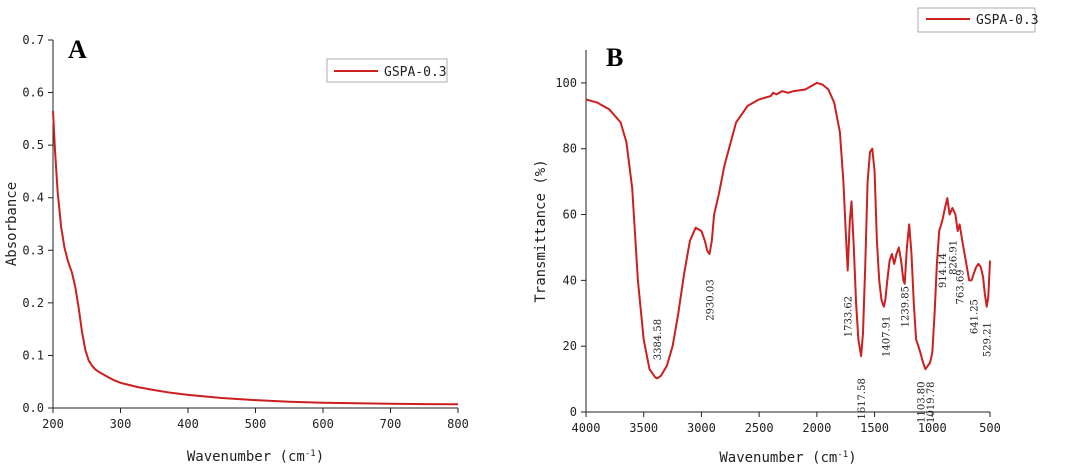 The image size is (1080, 474). What do you see at coordinates (931, 401) in the screenshot?
I see `panel-b-peak-annotation: 1019.78` at bounding box center [931, 401].